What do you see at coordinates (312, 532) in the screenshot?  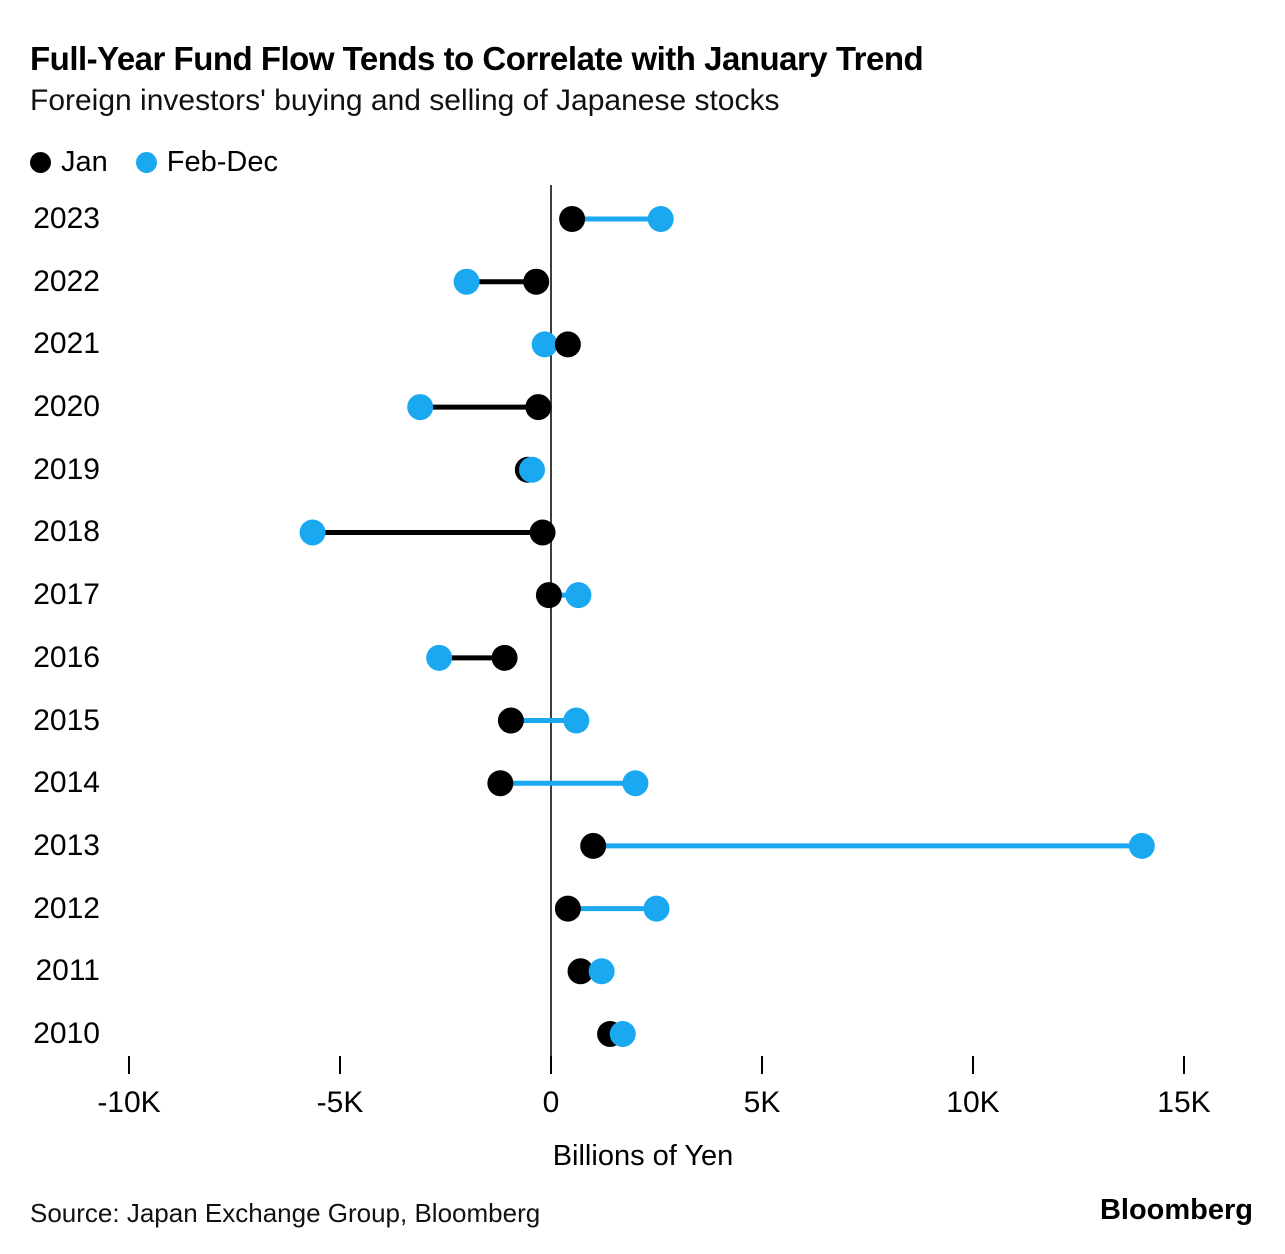 I see `feb-dec-dot-2018` at bounding box center [312, 532].